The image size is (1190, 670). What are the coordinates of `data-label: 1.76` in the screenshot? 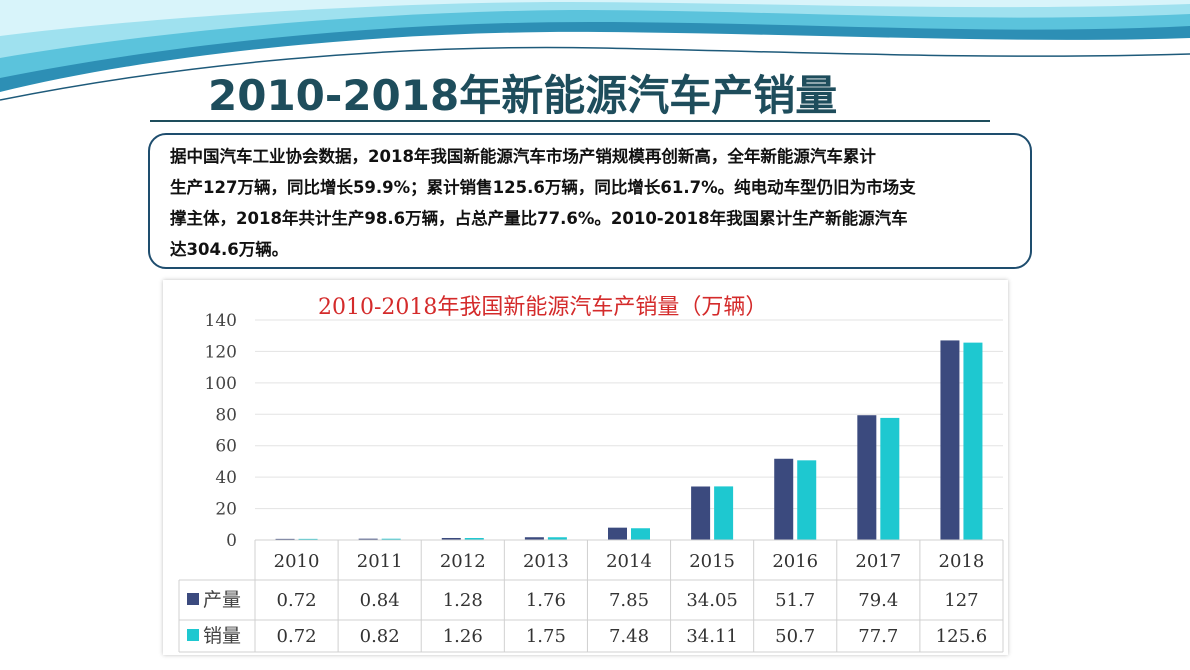 It's located at (546, 600).